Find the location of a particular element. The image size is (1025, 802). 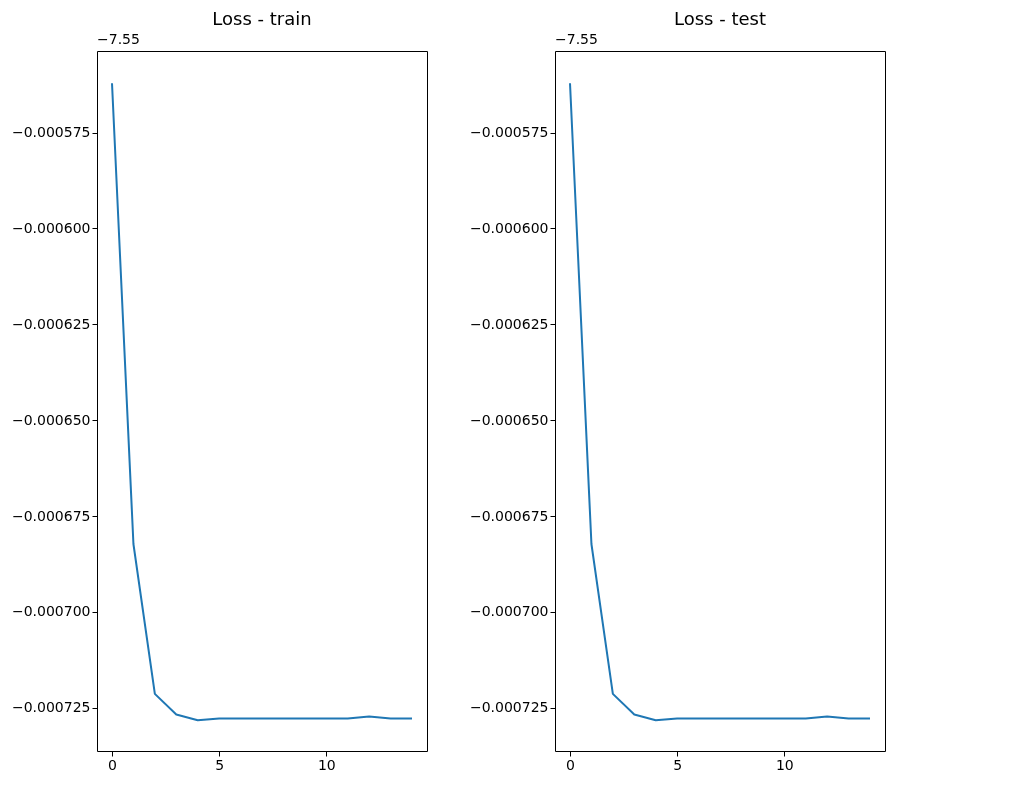

chart-title: Loss - train is located at coordinates (262, 18).